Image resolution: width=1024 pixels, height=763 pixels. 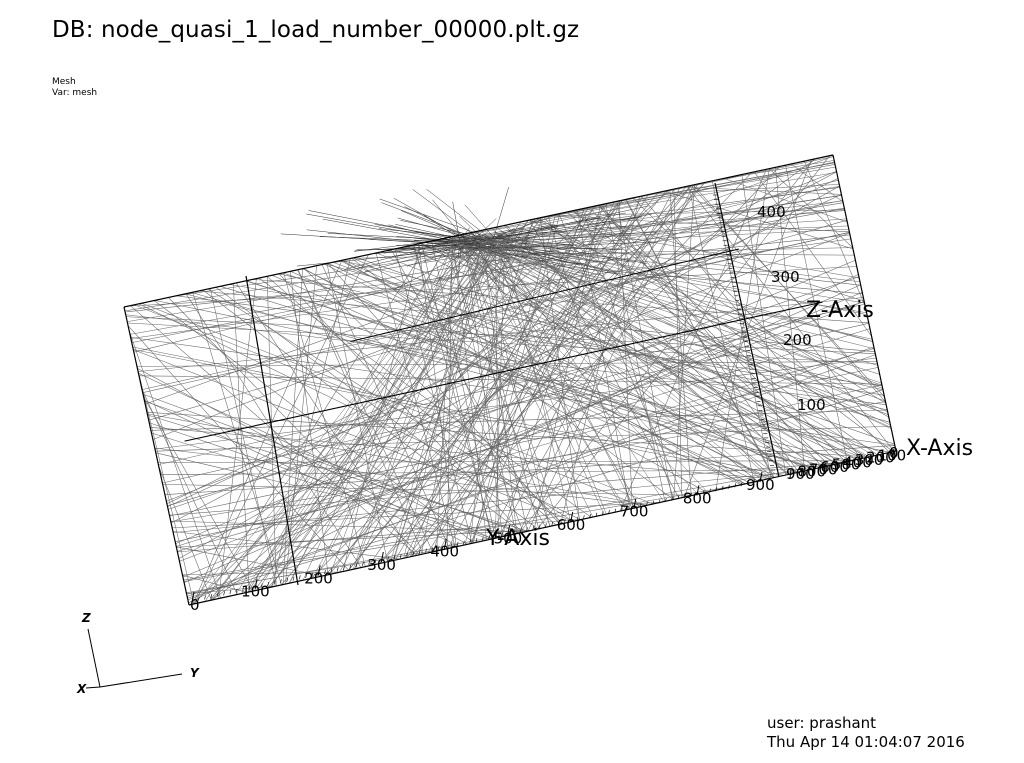 What do you see at coordinates (634, 512) in the screenshot?
I see `y-tick-label: 700` at bounding box center [634, 512].